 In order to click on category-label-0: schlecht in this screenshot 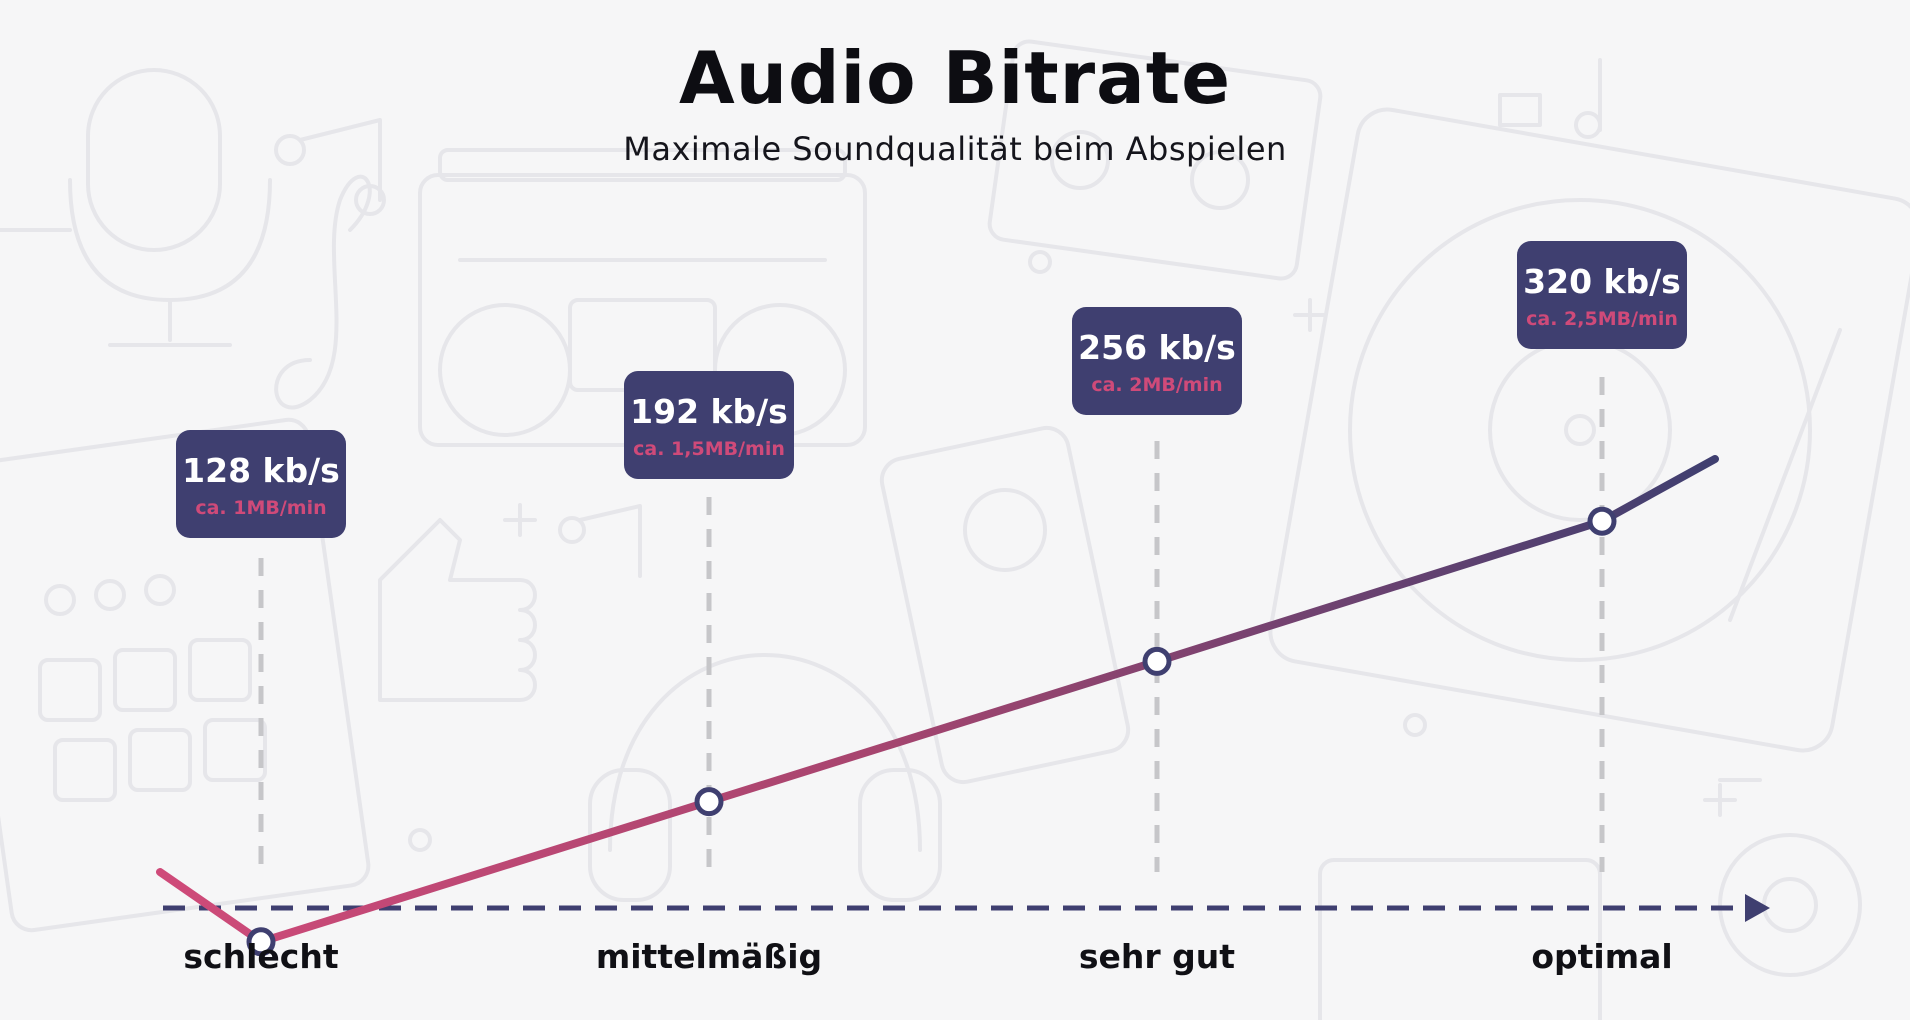, I will do `click(260, 956)`.